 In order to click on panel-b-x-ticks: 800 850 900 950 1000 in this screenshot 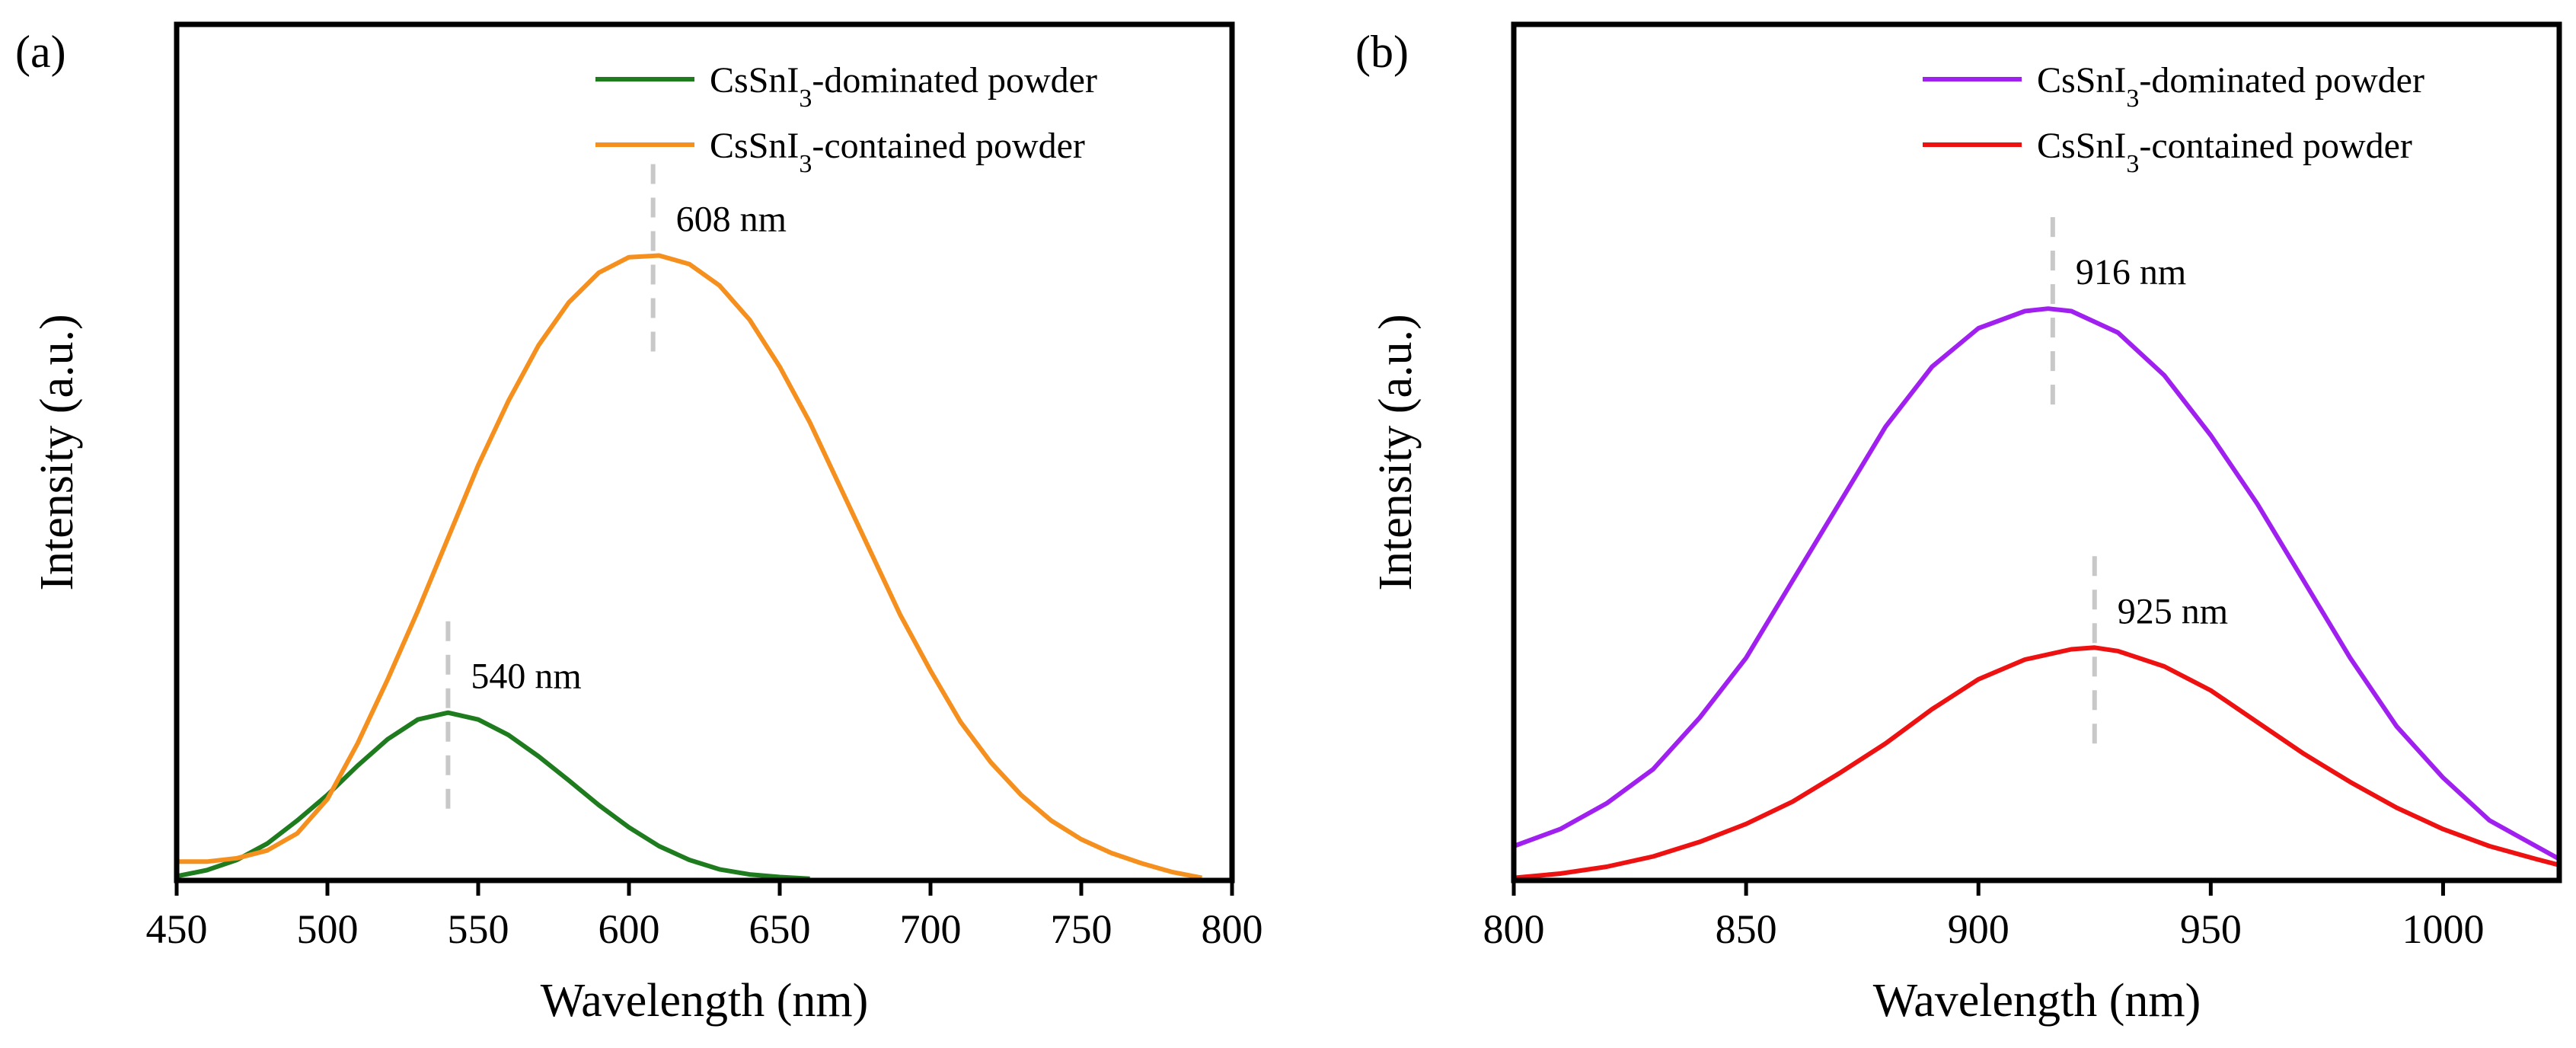, I will do `click(1983, 916)`.